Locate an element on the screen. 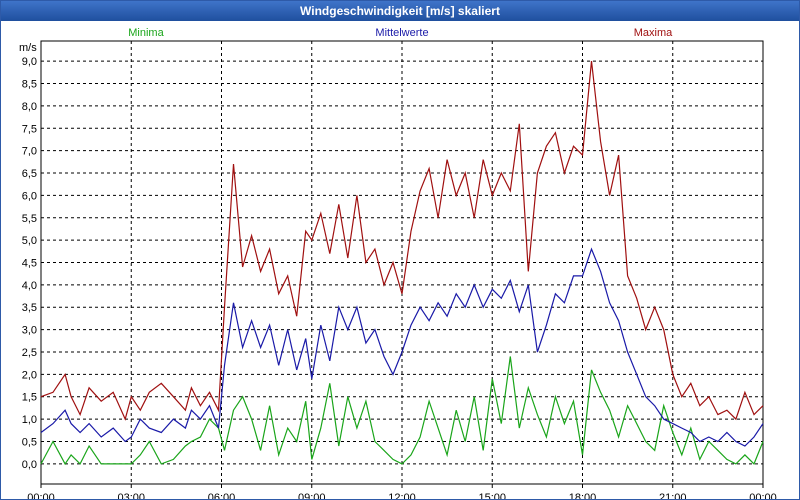 The width and height of the screenshot is (800, 500). y-tick-label: 1,0 is located at coordinates (29, 420).